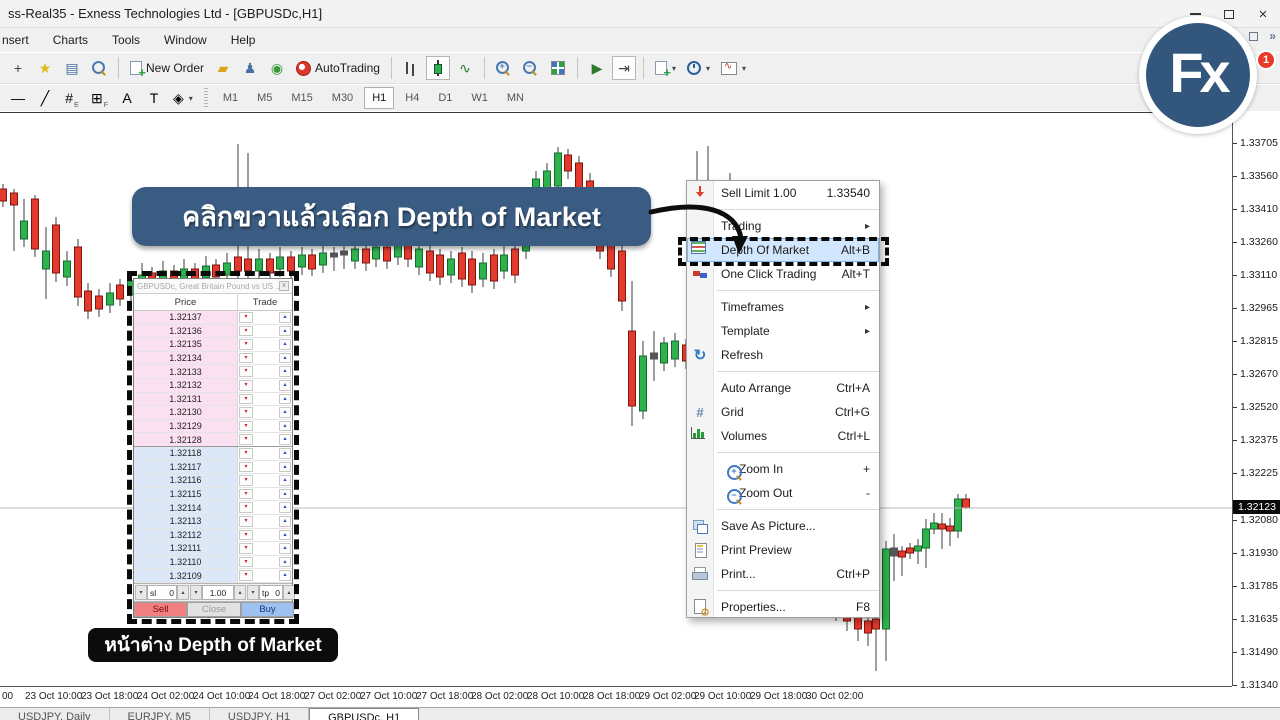 The height and width of the screenshot is (720, 1280). I want to click on timeframe-m5: M5, so click(264, 98).